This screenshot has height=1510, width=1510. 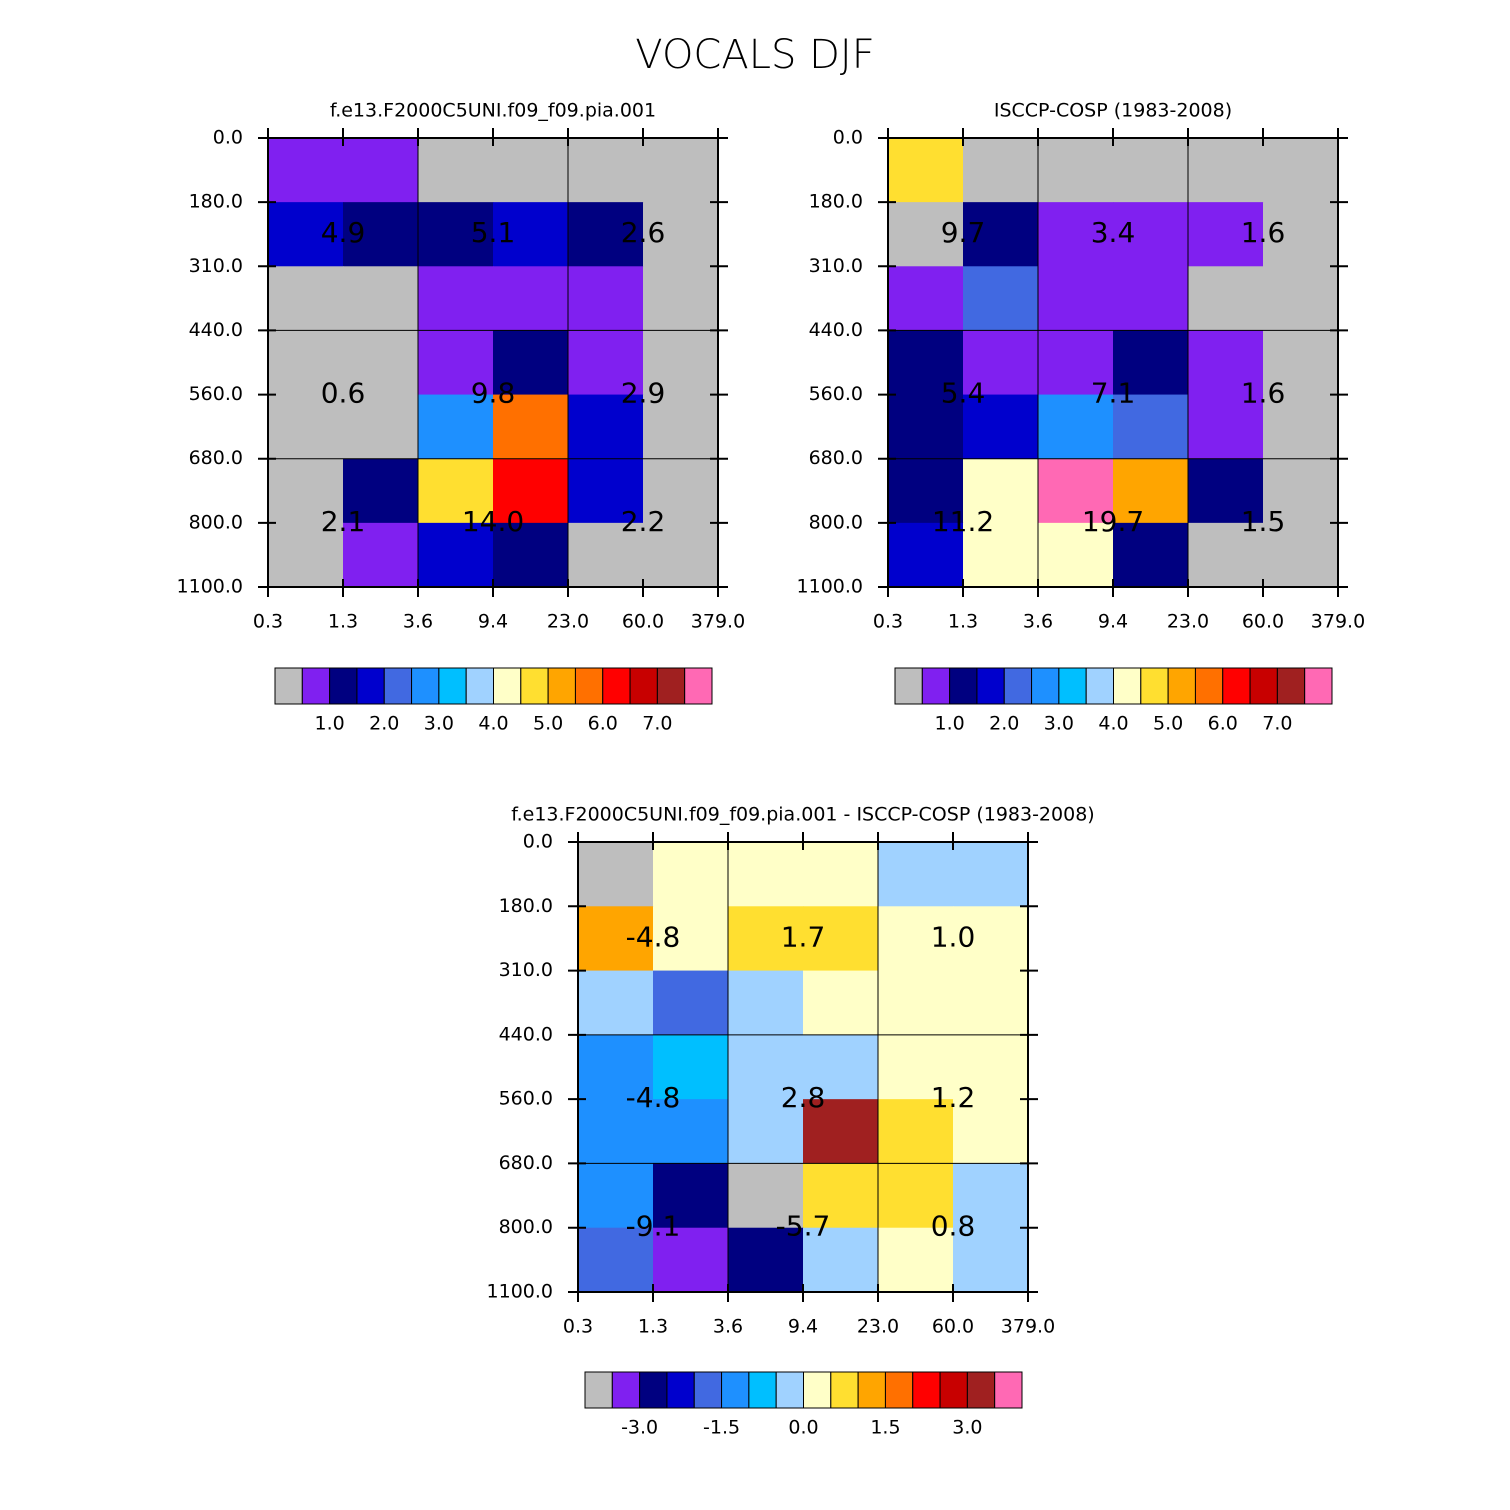 What do you see at coordinates (210, 587) in the screenshot?
I see `y-tick-label: 1100.0` at bounding box center [210, 587].